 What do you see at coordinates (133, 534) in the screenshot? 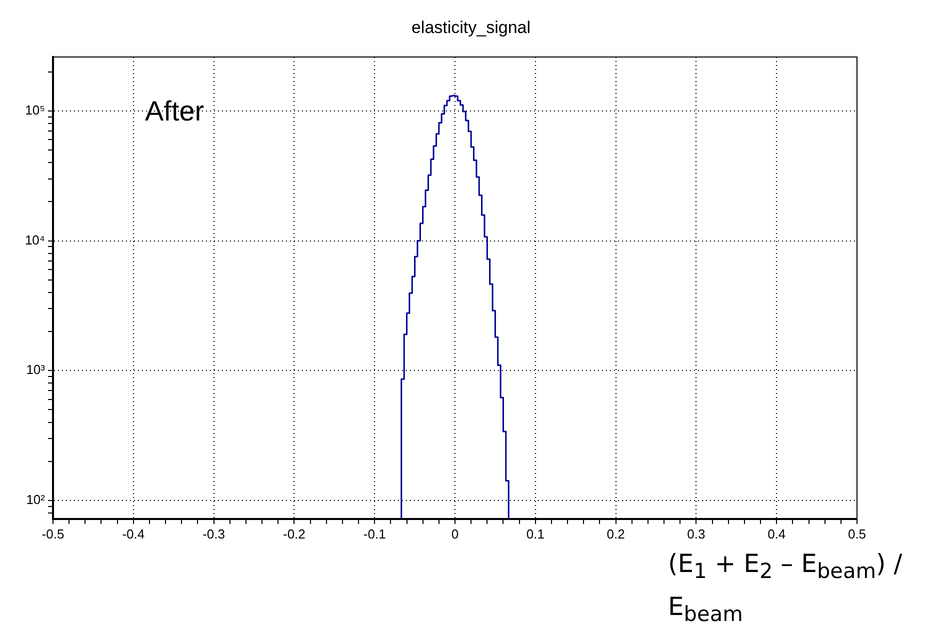
I see `x-tick-label: -0.4` at bounding box center [133, 534].